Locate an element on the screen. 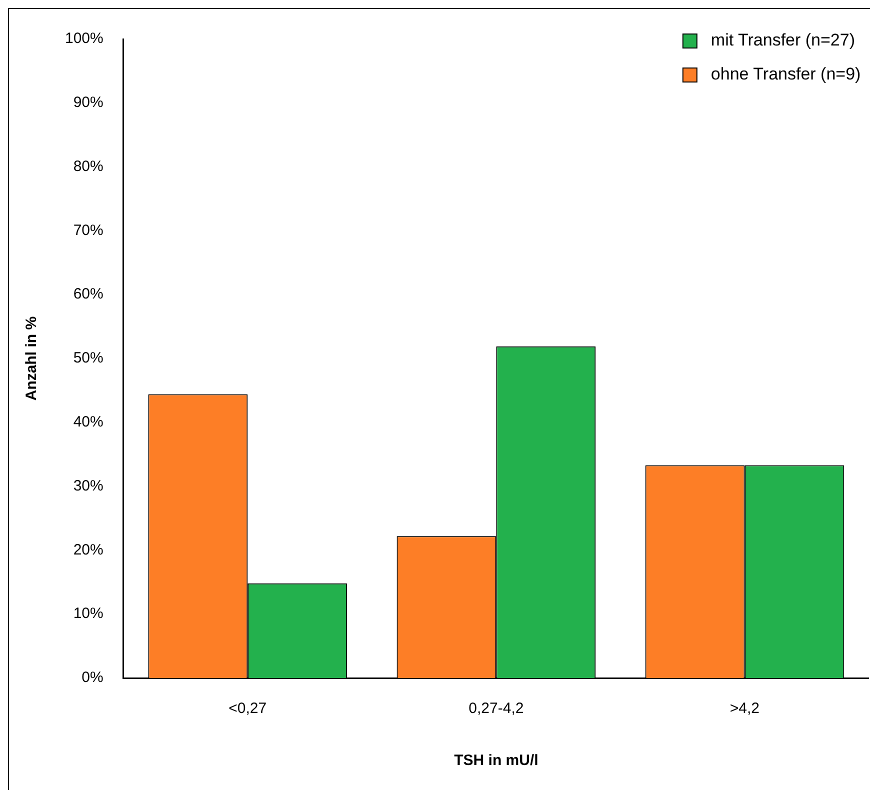 The height and width of the screenshot is (790, 870). y-tick-label: 80% is located at coordinates (88, 166).